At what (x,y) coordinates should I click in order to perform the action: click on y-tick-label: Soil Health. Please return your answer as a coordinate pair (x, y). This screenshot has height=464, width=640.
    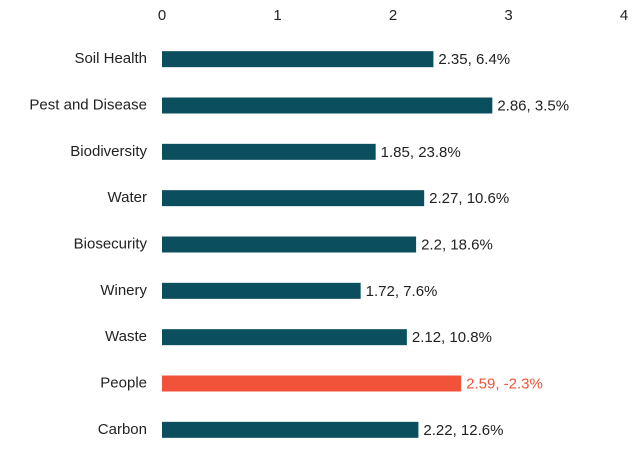
    Looking at the image, I should click on (110, 58).